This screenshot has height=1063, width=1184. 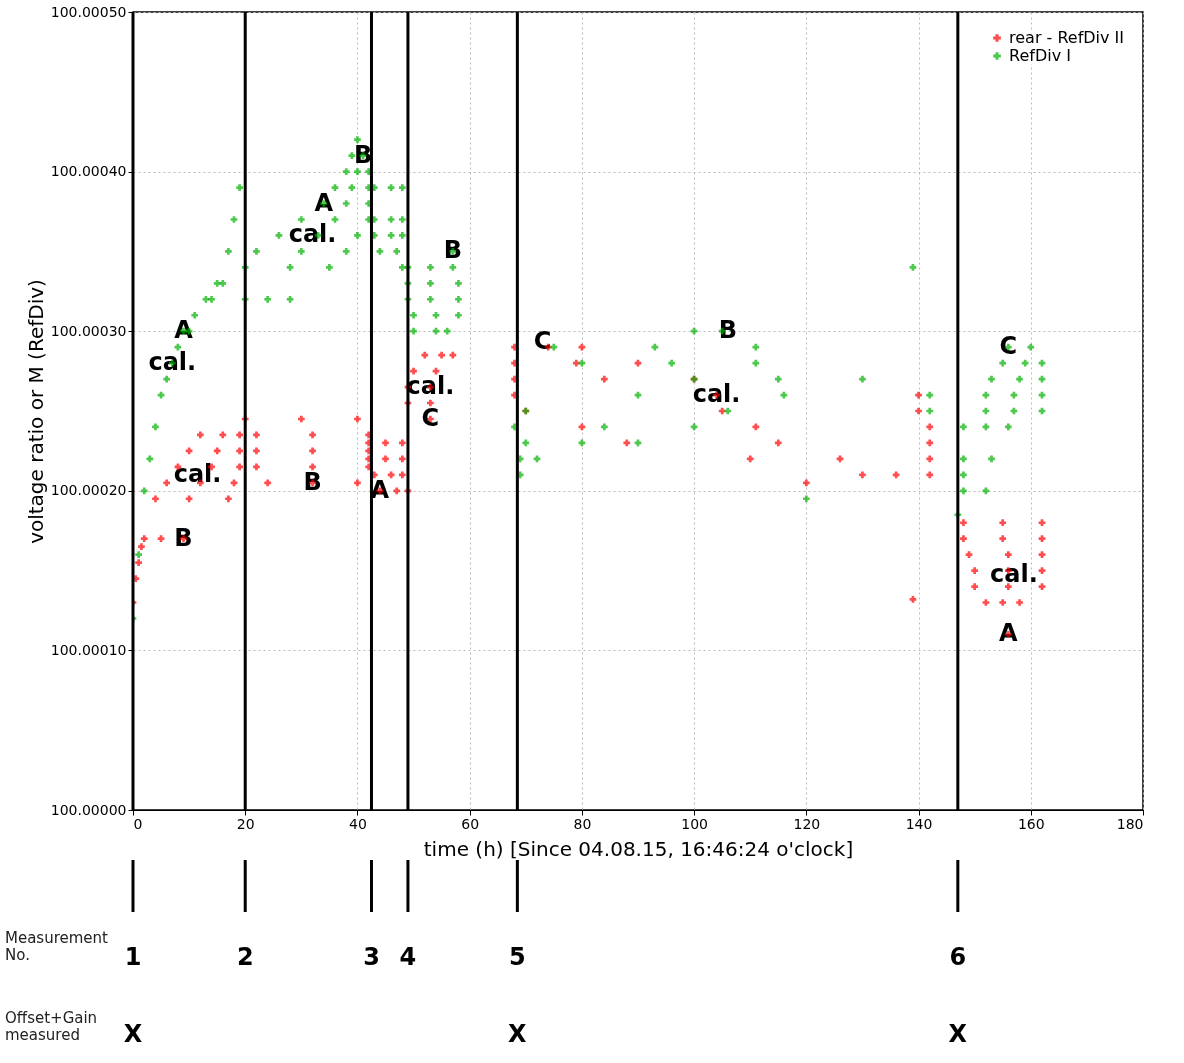 I want to click on y-tick-label: 100.00000, so click(x=88, y=809).